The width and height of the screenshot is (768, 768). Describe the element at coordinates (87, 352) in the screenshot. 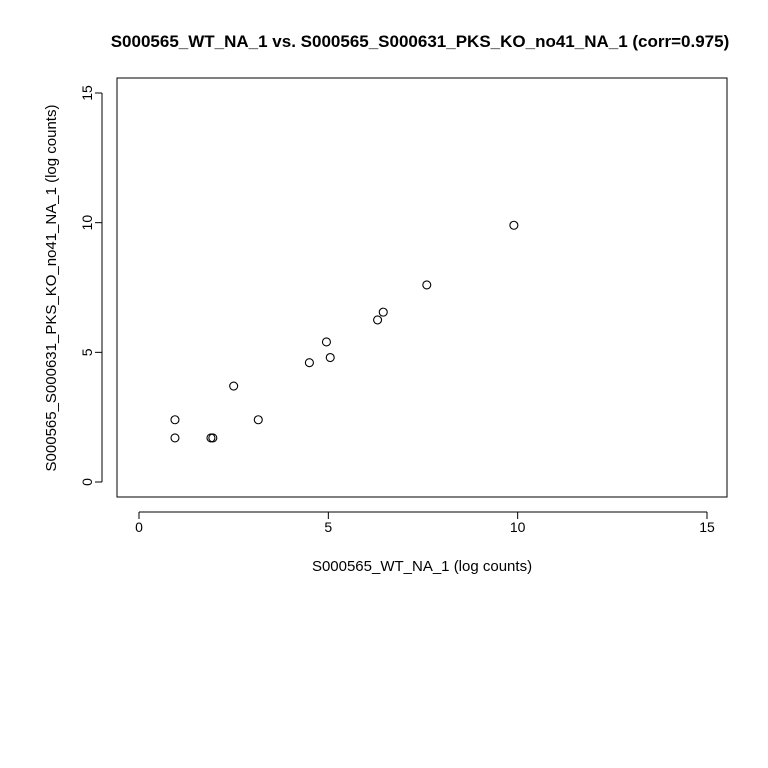

I see `y-tick-label: 5` at that location.